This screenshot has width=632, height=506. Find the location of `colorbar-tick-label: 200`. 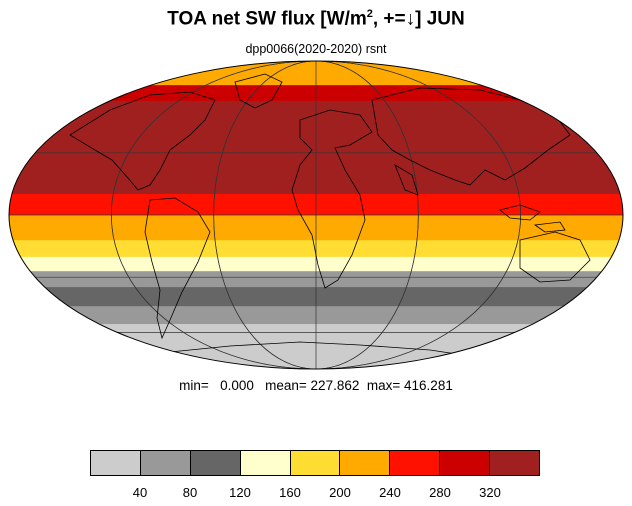

colorbar-tick-label: 200 is located at coordinates (340, 492).